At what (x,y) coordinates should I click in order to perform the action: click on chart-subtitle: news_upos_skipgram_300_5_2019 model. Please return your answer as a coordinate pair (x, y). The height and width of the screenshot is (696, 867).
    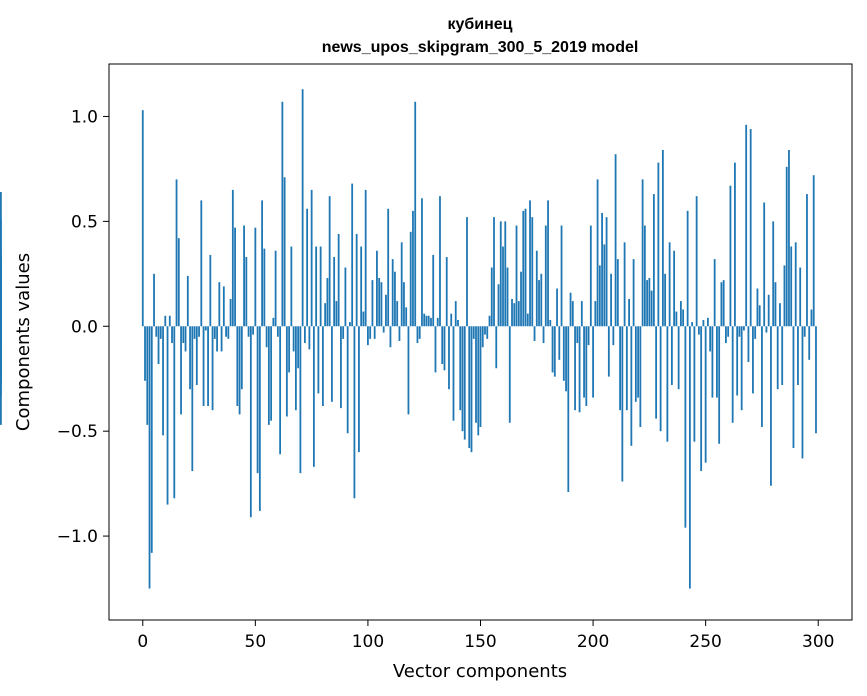
    Looking at the image, I should click on (480, 47).